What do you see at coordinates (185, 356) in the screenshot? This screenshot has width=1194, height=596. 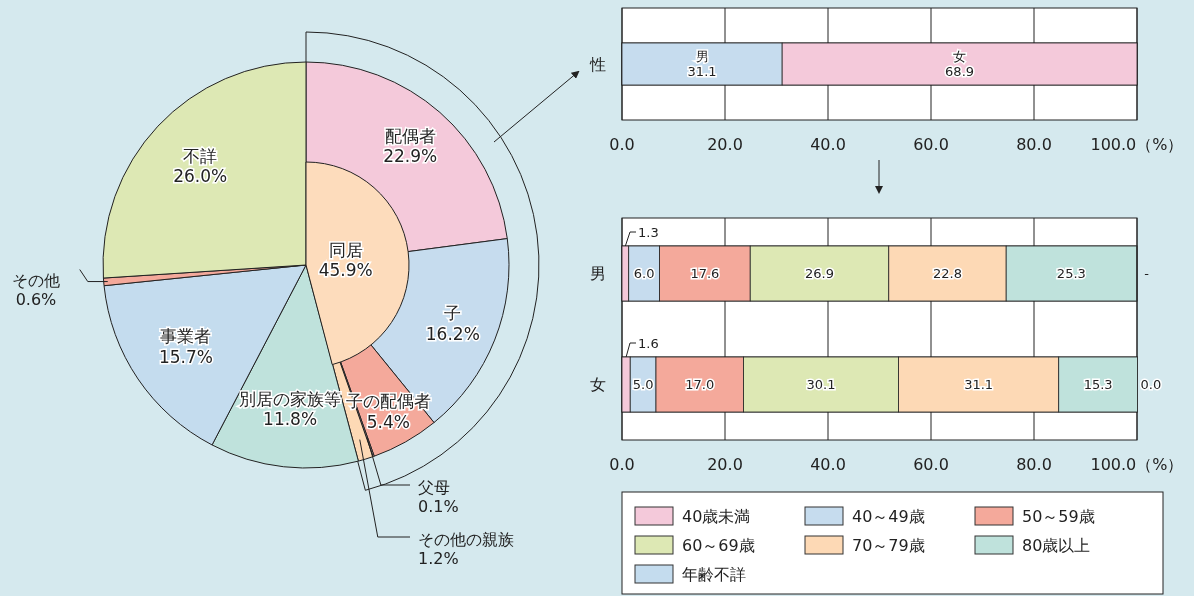 I see `data-label: 15.7%` at bounding box center [185, 356].